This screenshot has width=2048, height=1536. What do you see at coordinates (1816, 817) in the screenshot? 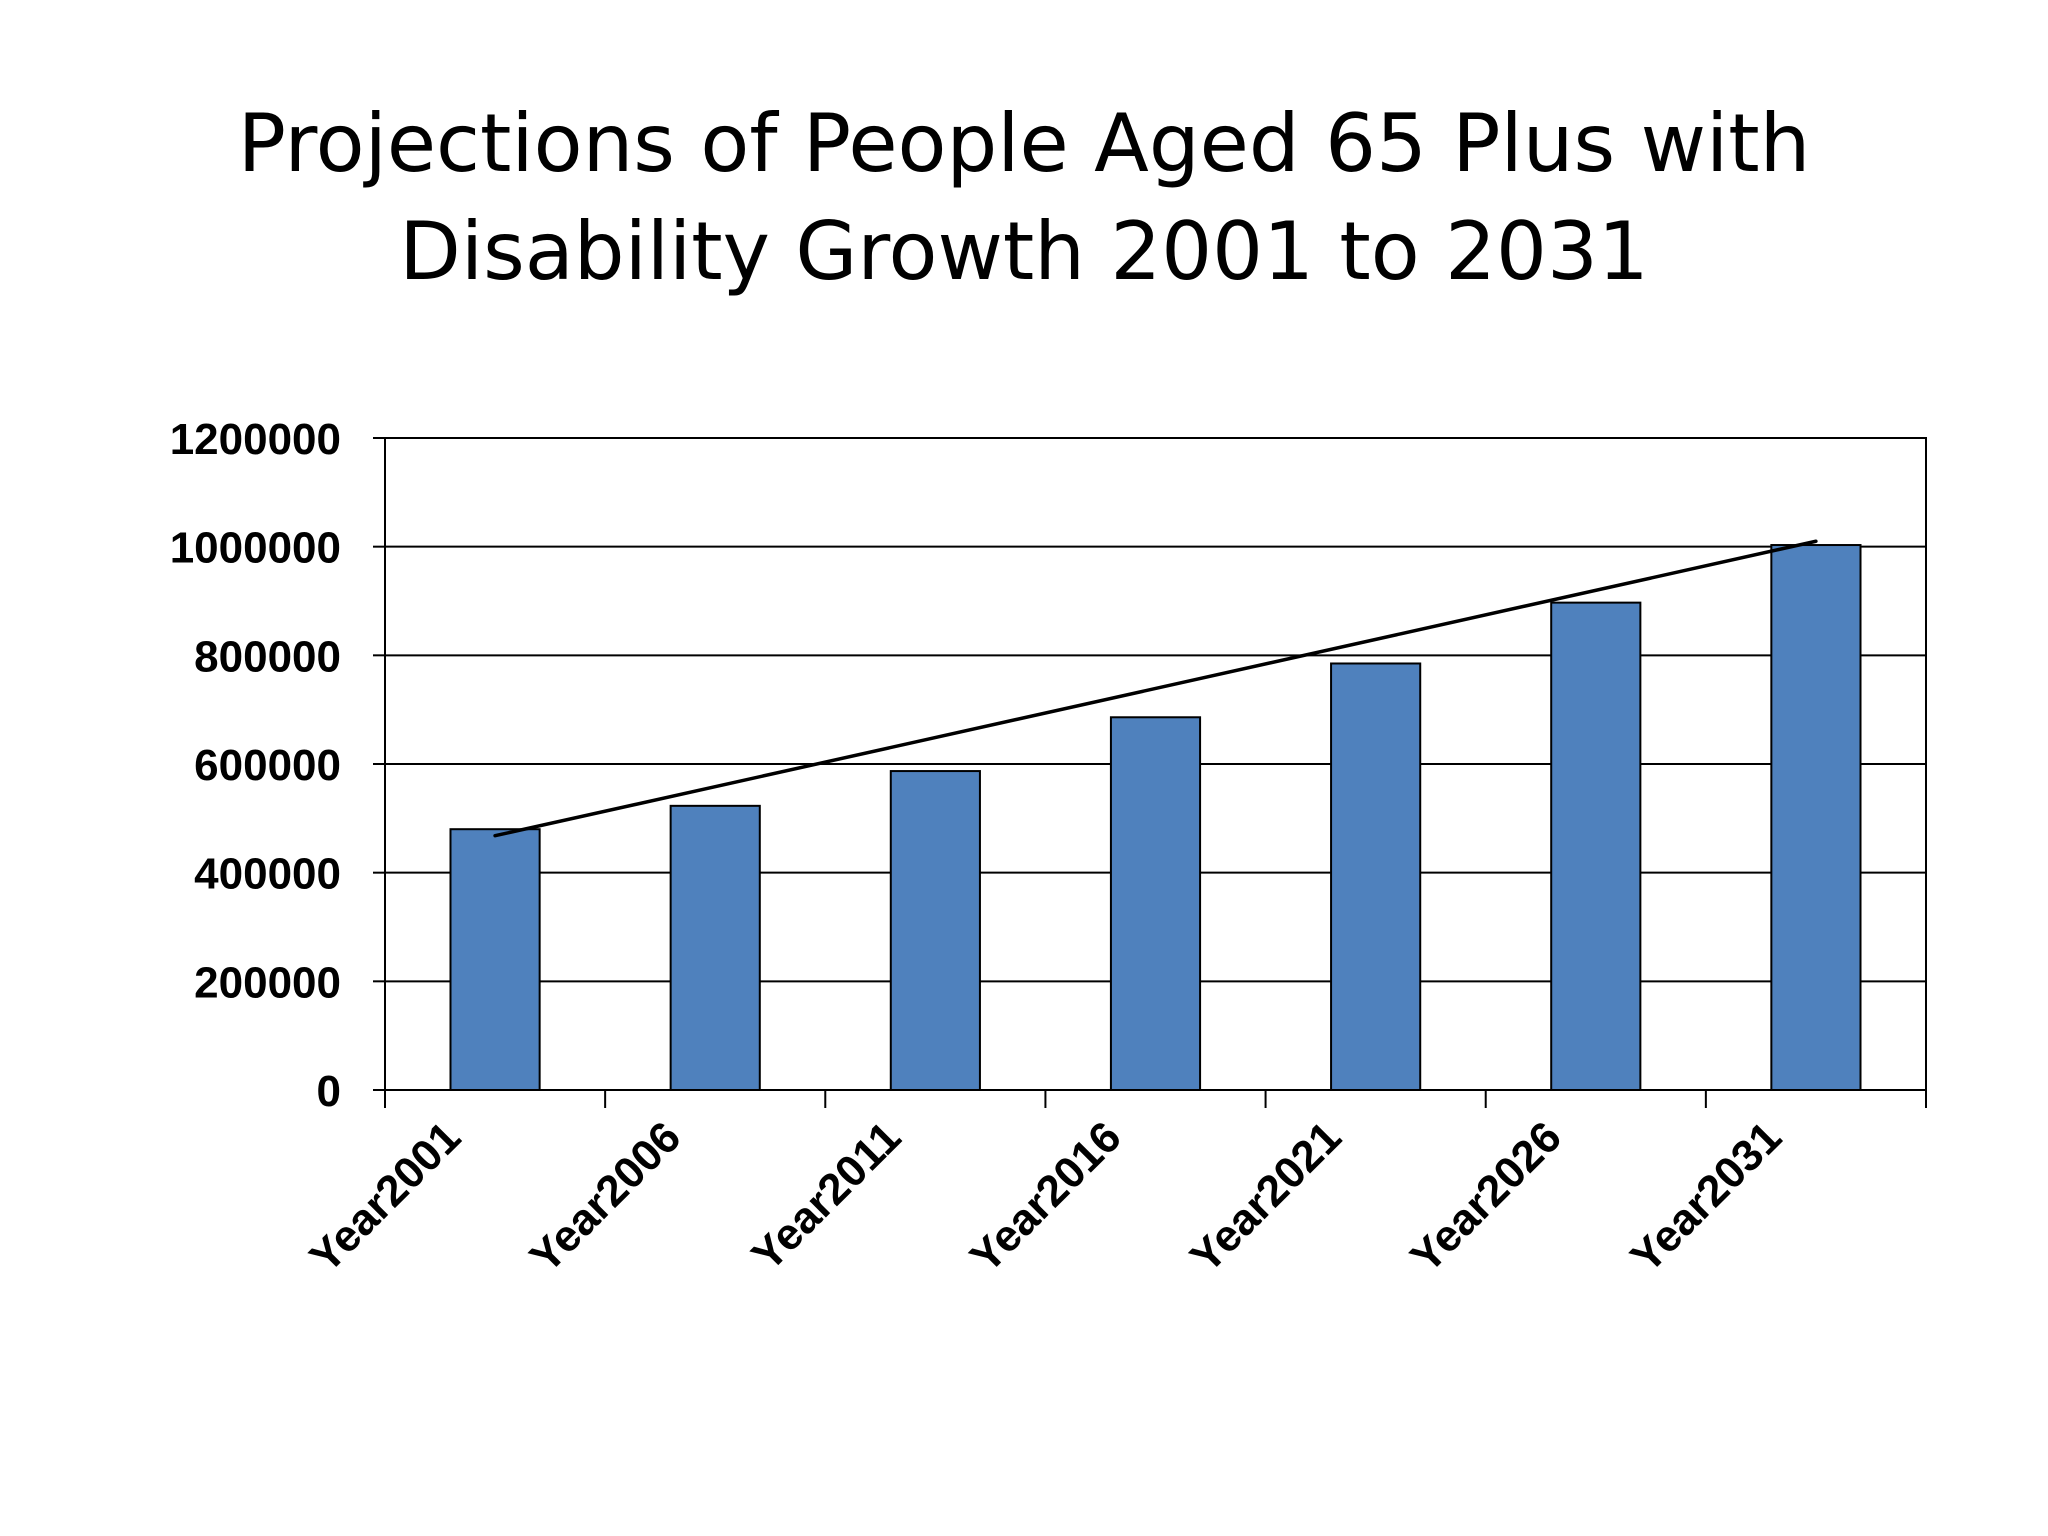
I see `bar-year2031` at bounding box center [1816, 817].